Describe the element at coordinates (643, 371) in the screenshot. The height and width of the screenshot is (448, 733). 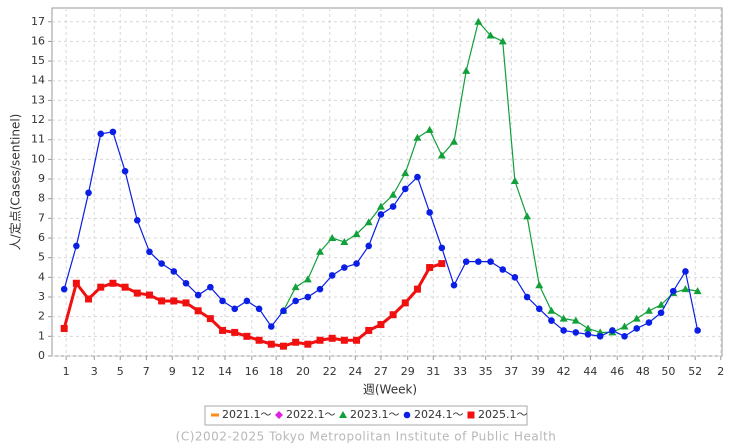
I see `x-tick-label: 48` at that location.